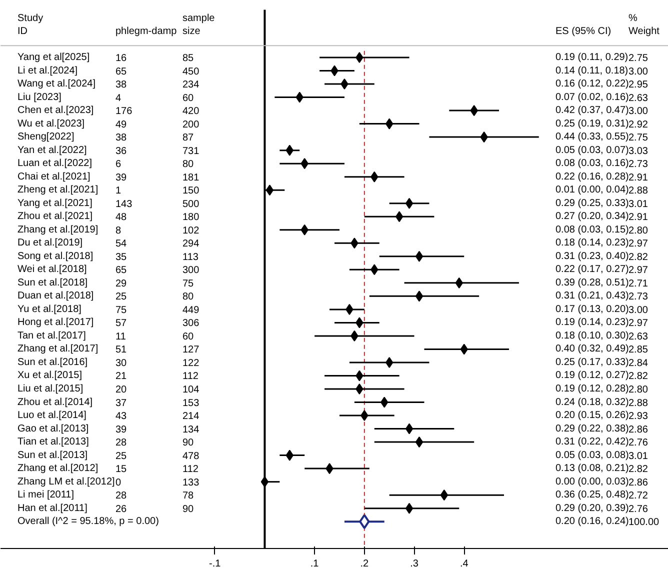  I want to click on annotation: 0.22 (0.16, 0.28), so click(592, 176).